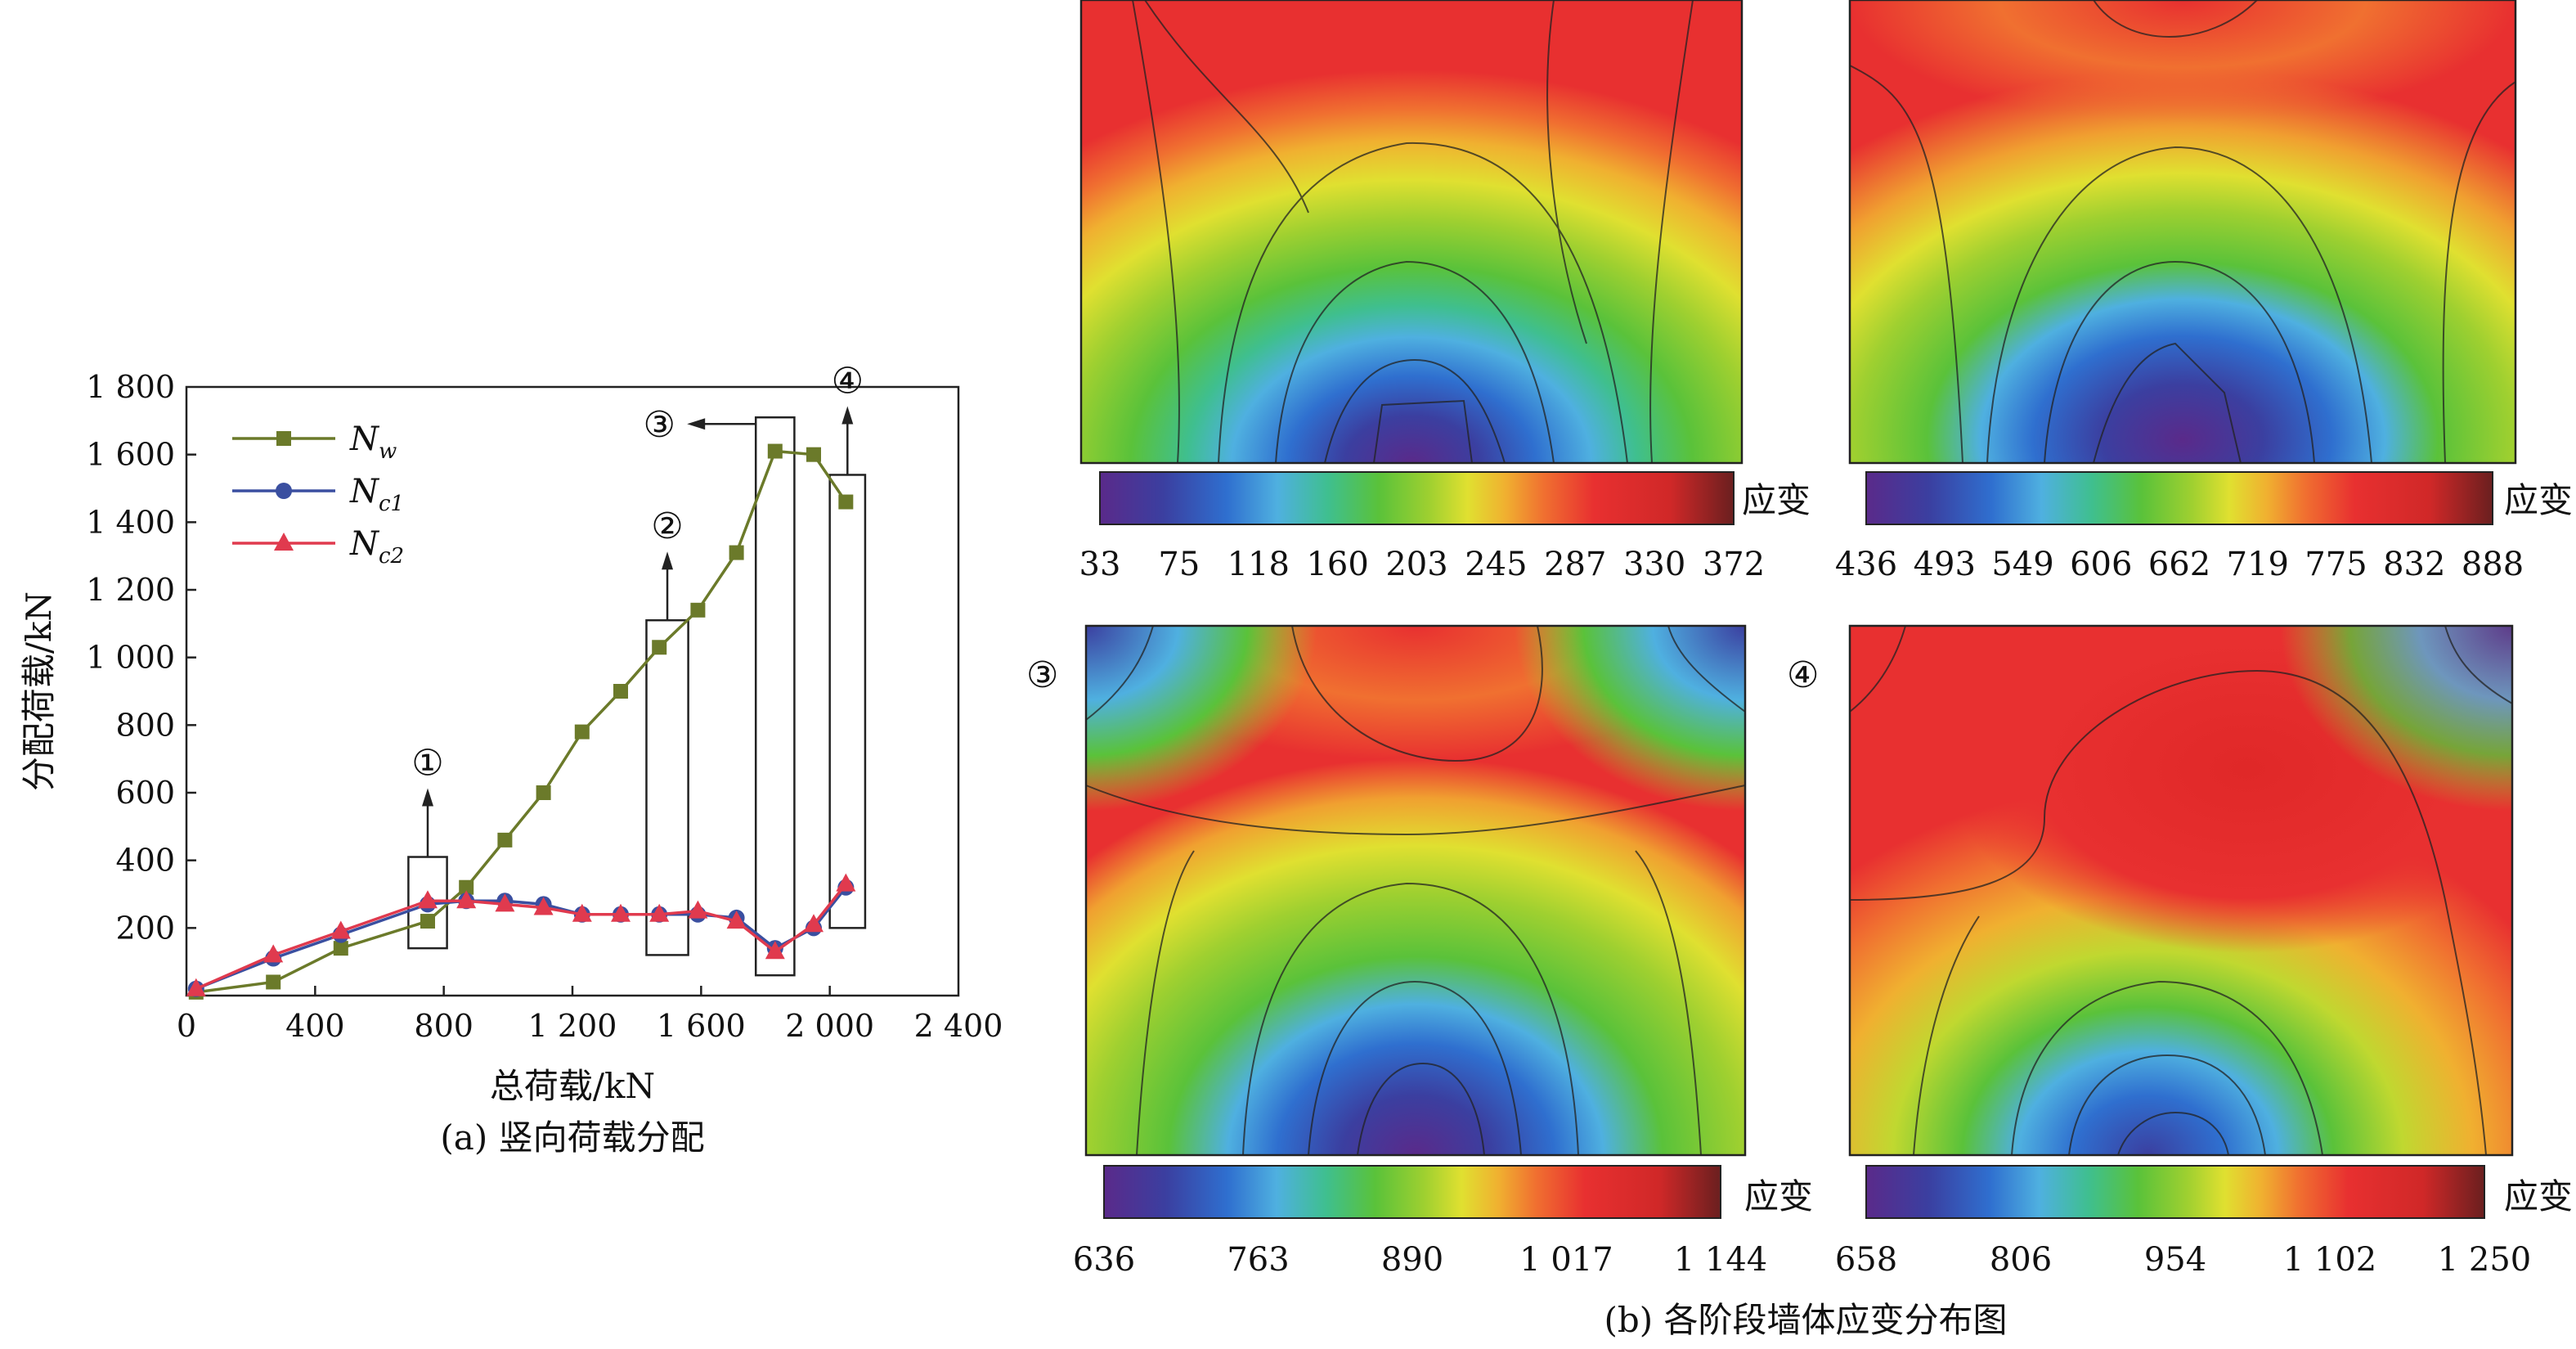 Image resolution: width=2576 pixels, height=1349 pixels. Describe the element at coordinates (1805, 1320) in the screenshot. I see `caption-b: (b) 各阶段墙体应变分布图` at that location.